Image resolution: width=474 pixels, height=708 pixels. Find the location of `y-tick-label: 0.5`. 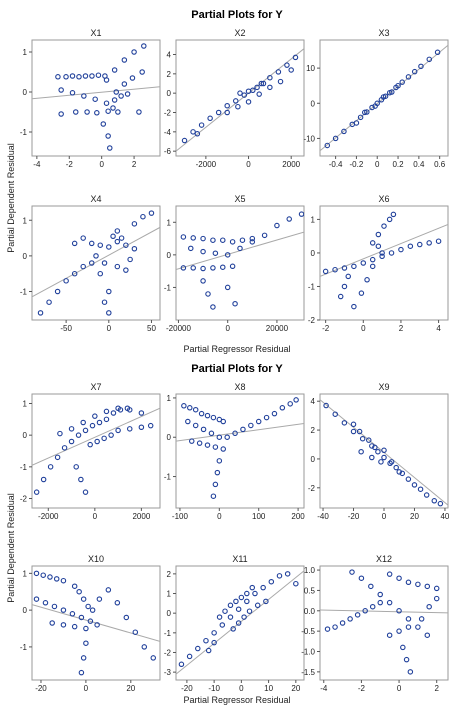

y-tick-label: 0.5 is located at coordinates (310, 590).